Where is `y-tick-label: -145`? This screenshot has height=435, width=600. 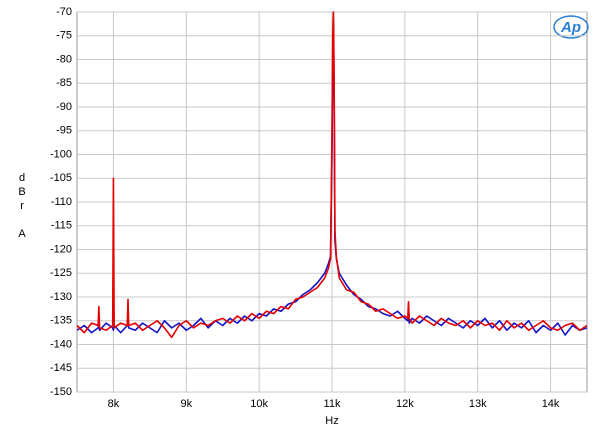
y-tick-label: -145 is located at coordinates (61, 368).